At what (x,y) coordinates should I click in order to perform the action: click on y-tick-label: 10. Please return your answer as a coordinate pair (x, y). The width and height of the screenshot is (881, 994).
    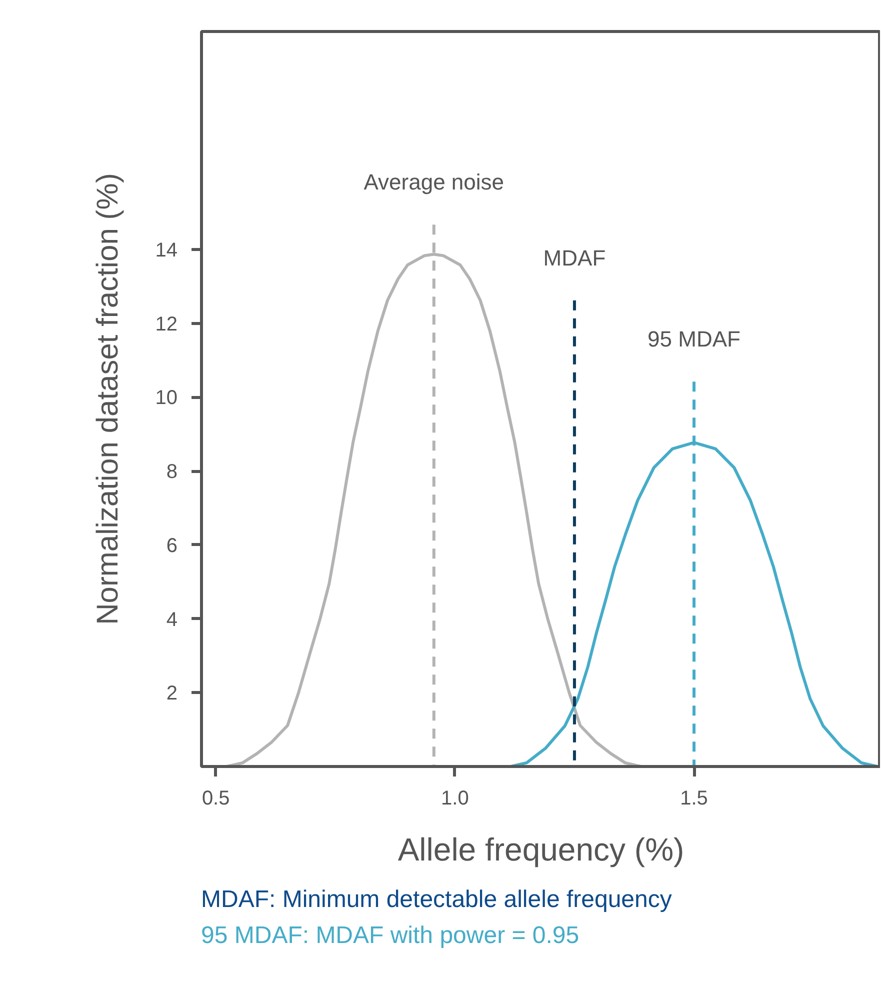
    Looking at the image, I should click on (166, 398).